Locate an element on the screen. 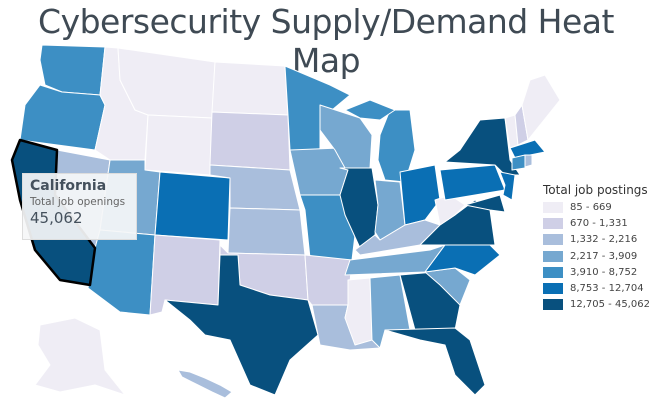 This screenshot has height=413, width=652. state-fl is located at coordinates (435, 361).